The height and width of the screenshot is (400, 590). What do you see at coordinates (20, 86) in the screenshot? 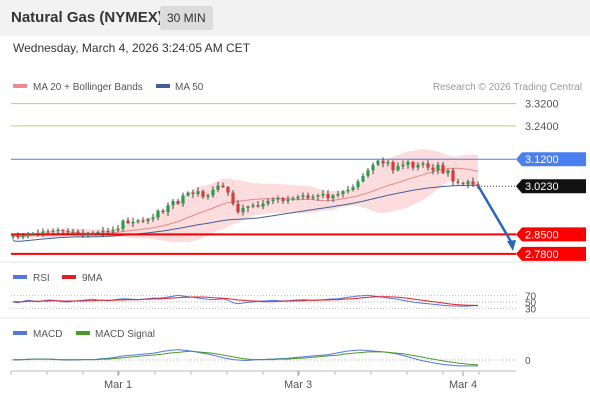
I see `legend-swatch-ma20` at bounding box center [20, 86].